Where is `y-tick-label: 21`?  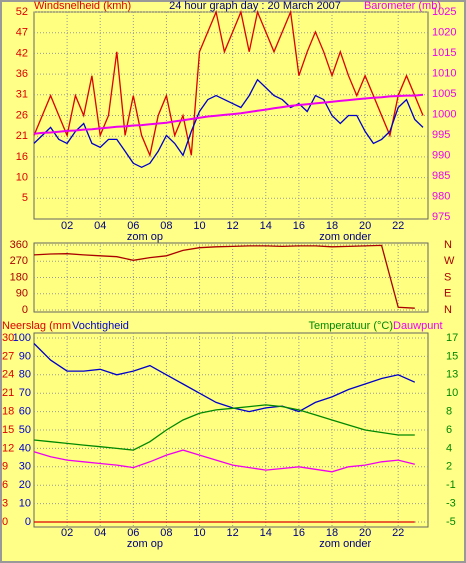 y-tick-label: 21 is located at coordinates (22, 136).